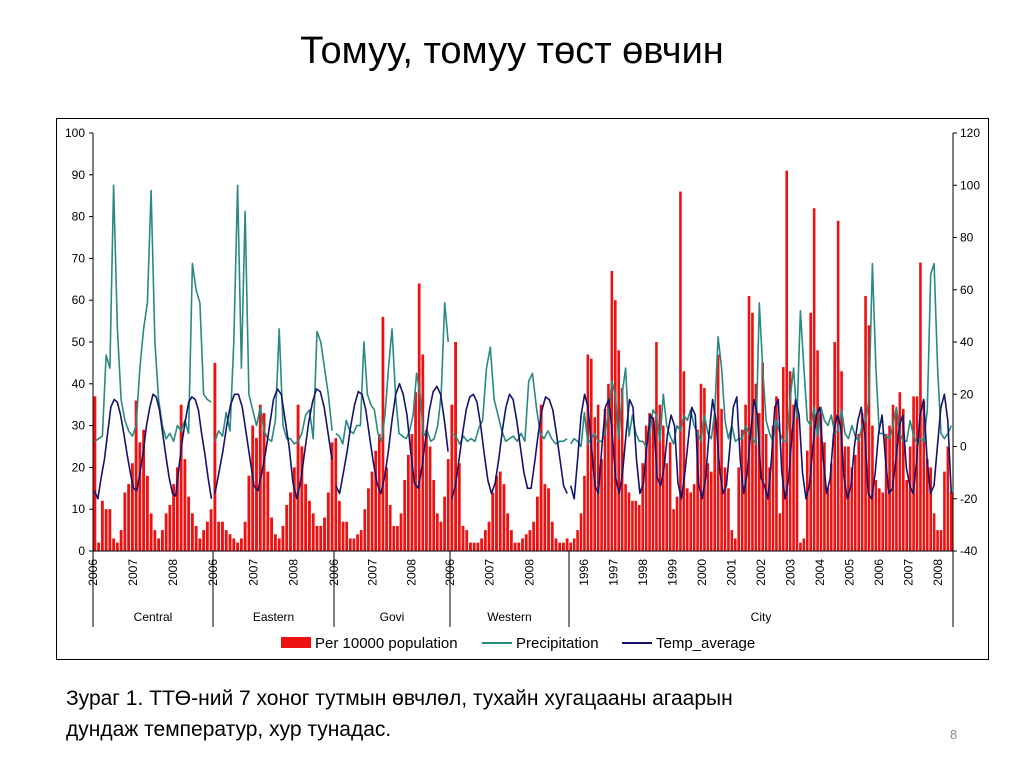 The height and width of the screenshot is (768, 1024). What do you see at coordinates (509, 617) in the screenshot?
I see `group-label: Western` at bounding box center [509, 617].